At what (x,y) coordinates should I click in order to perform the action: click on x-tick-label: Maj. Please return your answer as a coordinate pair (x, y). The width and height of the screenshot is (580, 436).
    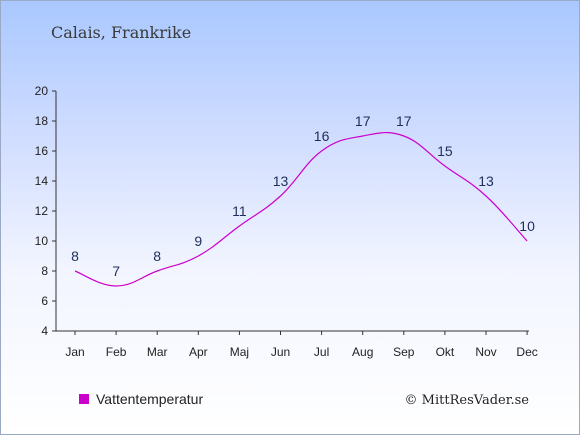
    Looking at the image, I should click on (239, 352).